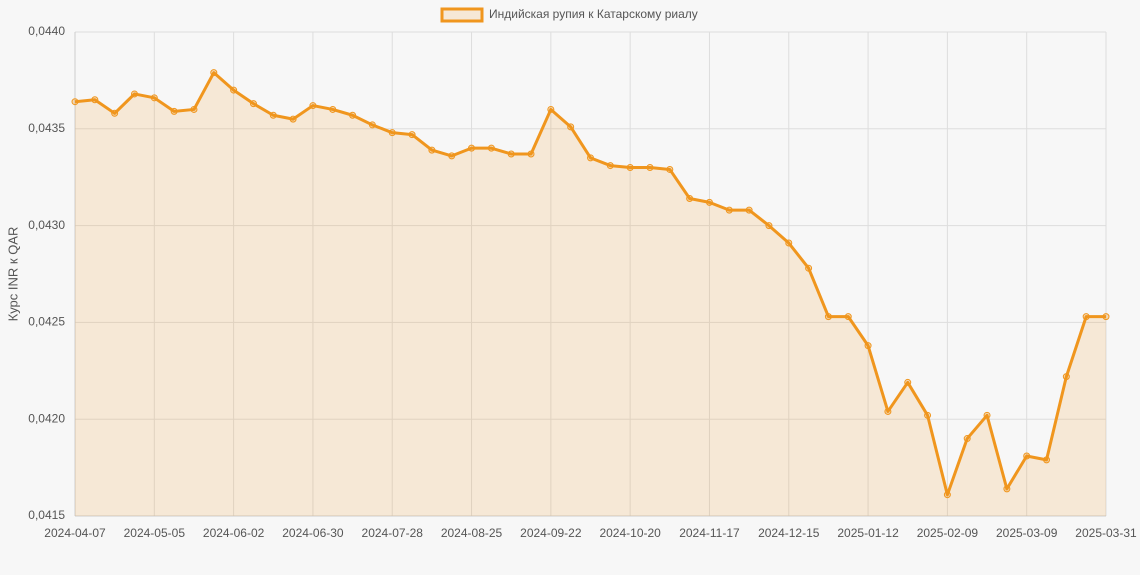  I want to click on x-tick-label: 2025-03-09, so click(1027, 533).